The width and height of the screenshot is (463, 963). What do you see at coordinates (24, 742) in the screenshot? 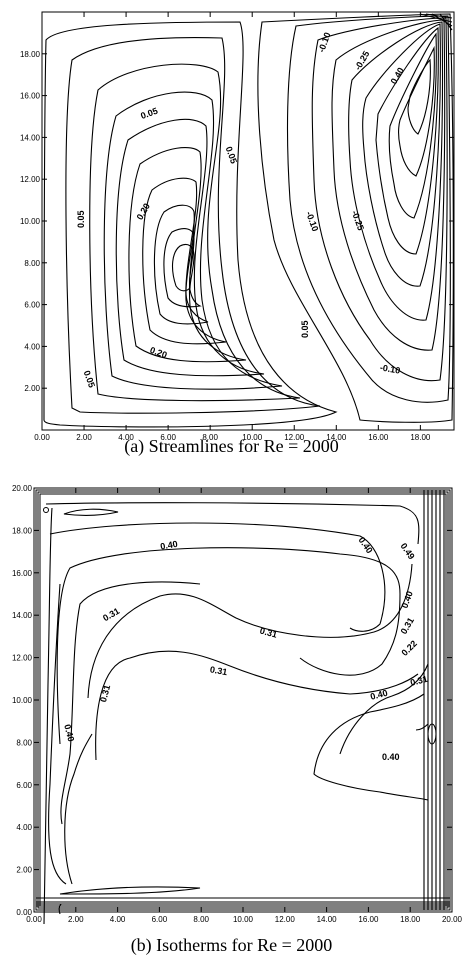
I see `y-tick-label: 8.00` at bounding box center [24, 742].